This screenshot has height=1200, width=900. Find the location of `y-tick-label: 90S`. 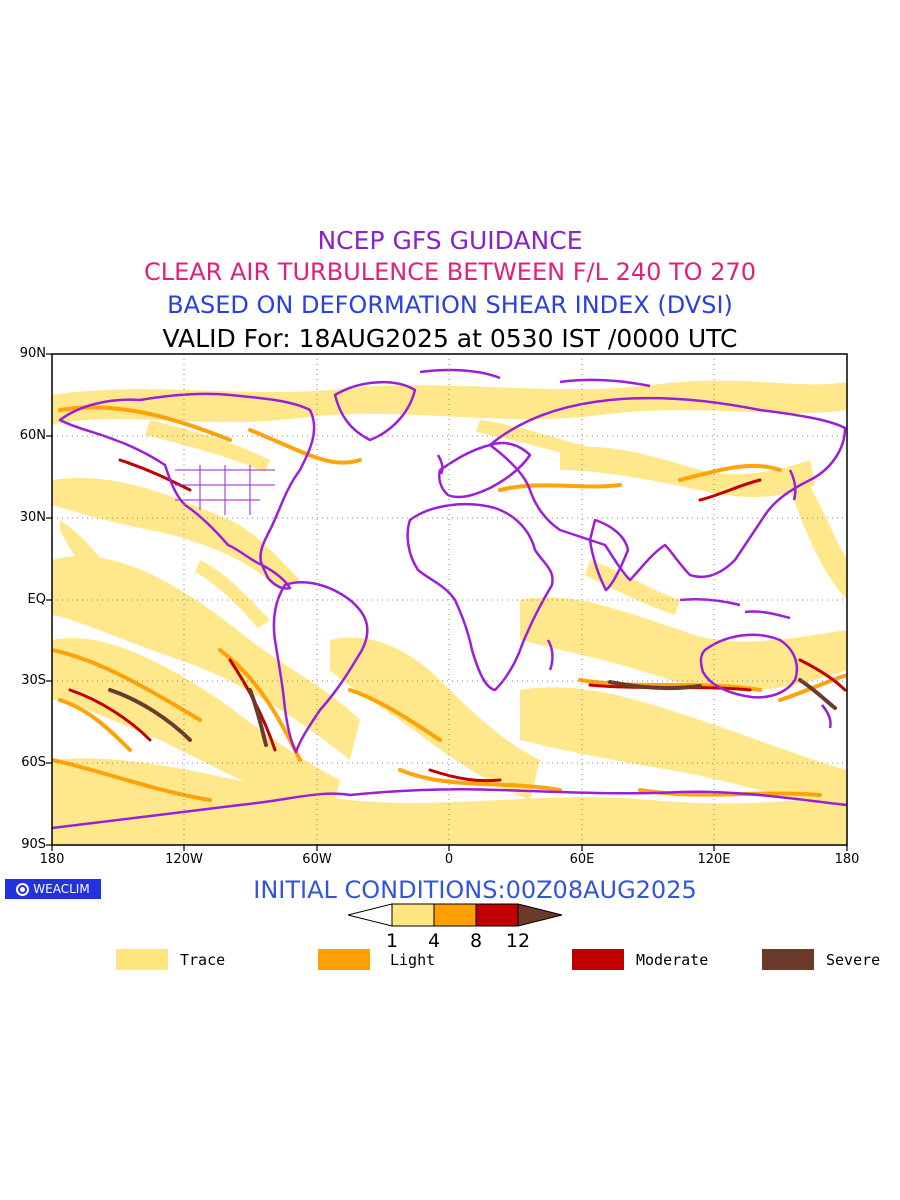

y-tick-label: 90S is located at coordinates (33, 844).